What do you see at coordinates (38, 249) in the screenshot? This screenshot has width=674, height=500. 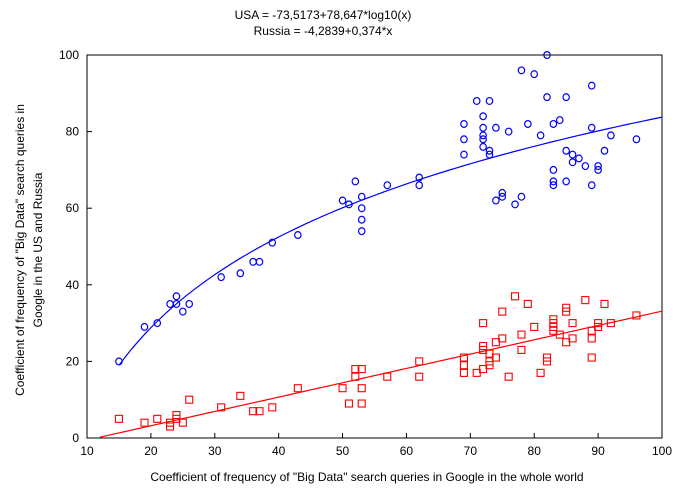 I see `y-axis-label-line-2: Google in the US and Russia` at bounding box center [38, 249].